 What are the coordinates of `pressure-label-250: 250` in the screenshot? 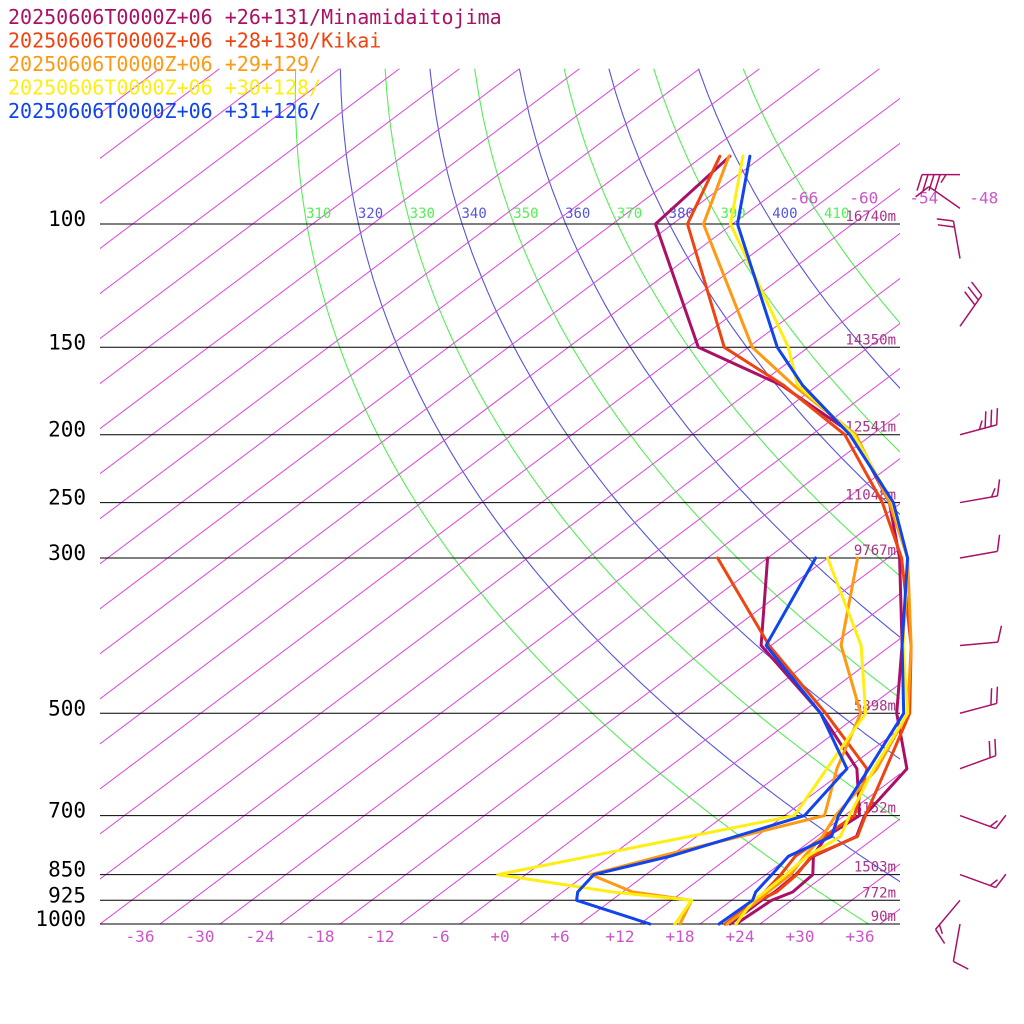 It's located at (67, 498).